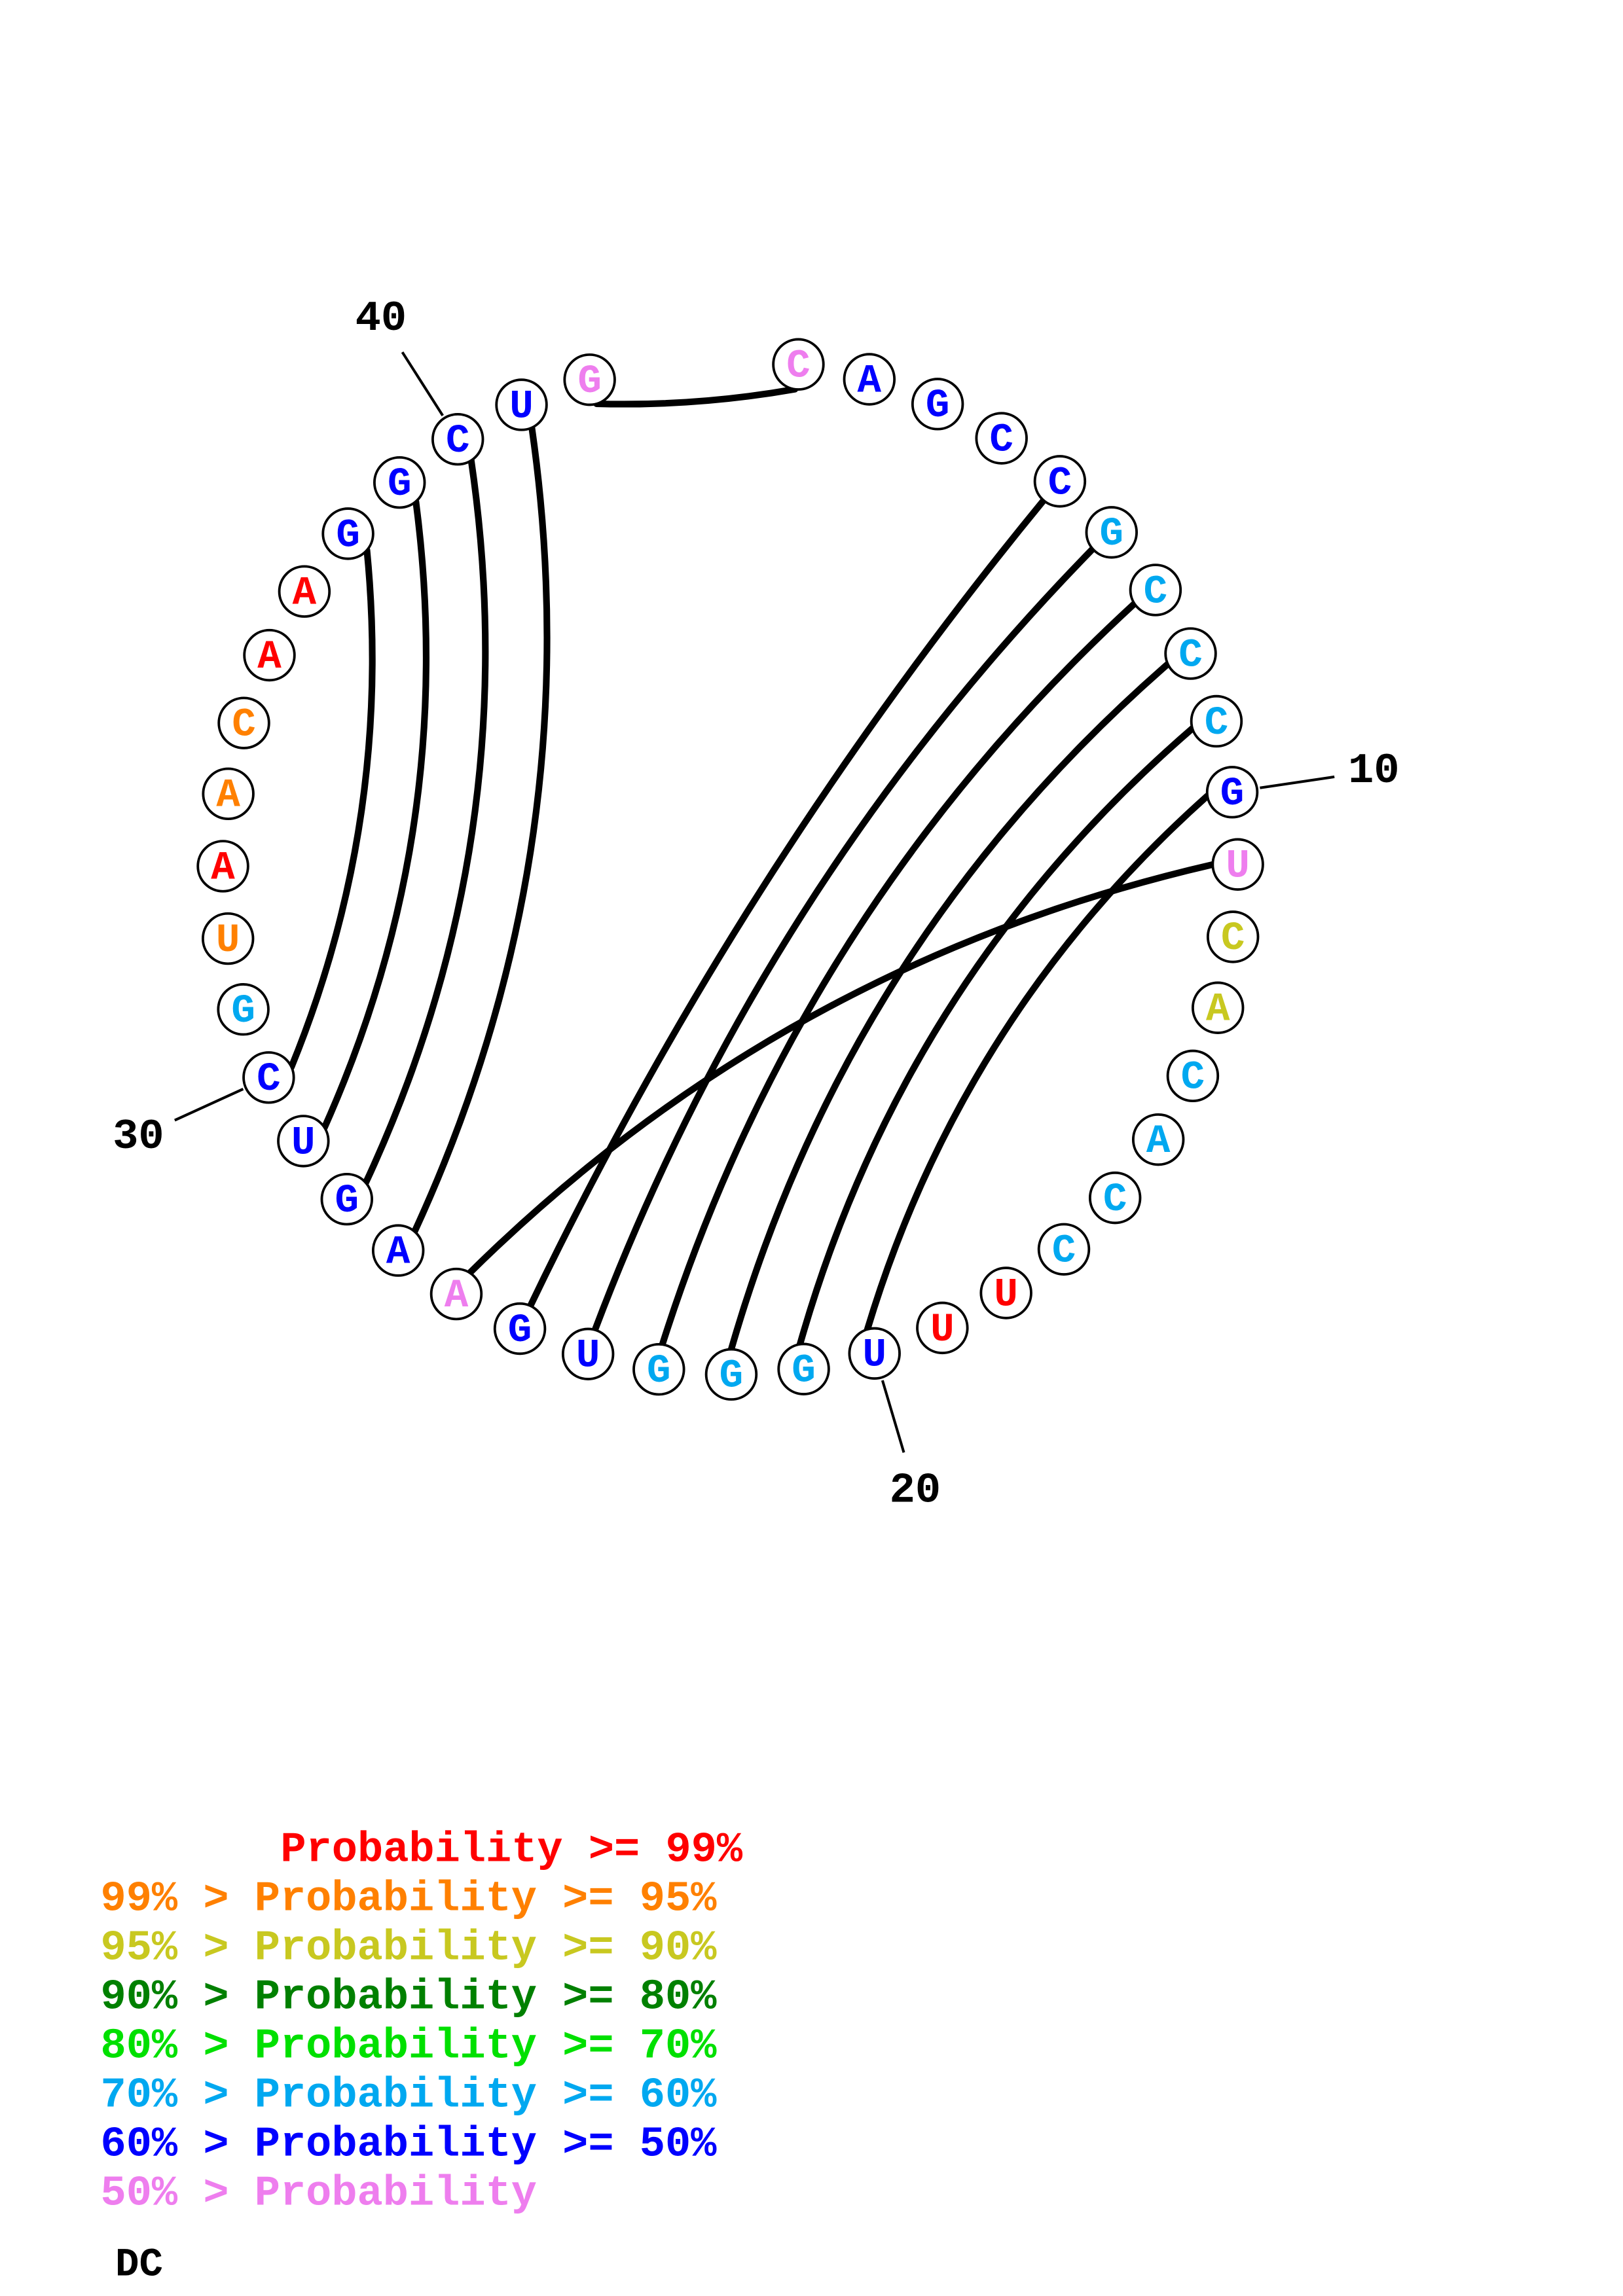 The height and width of the screenshot is (2296, 1623). Describe the element at coordinates (139, 2264) in the screenshot. I see `footer-label: DC` at that location.